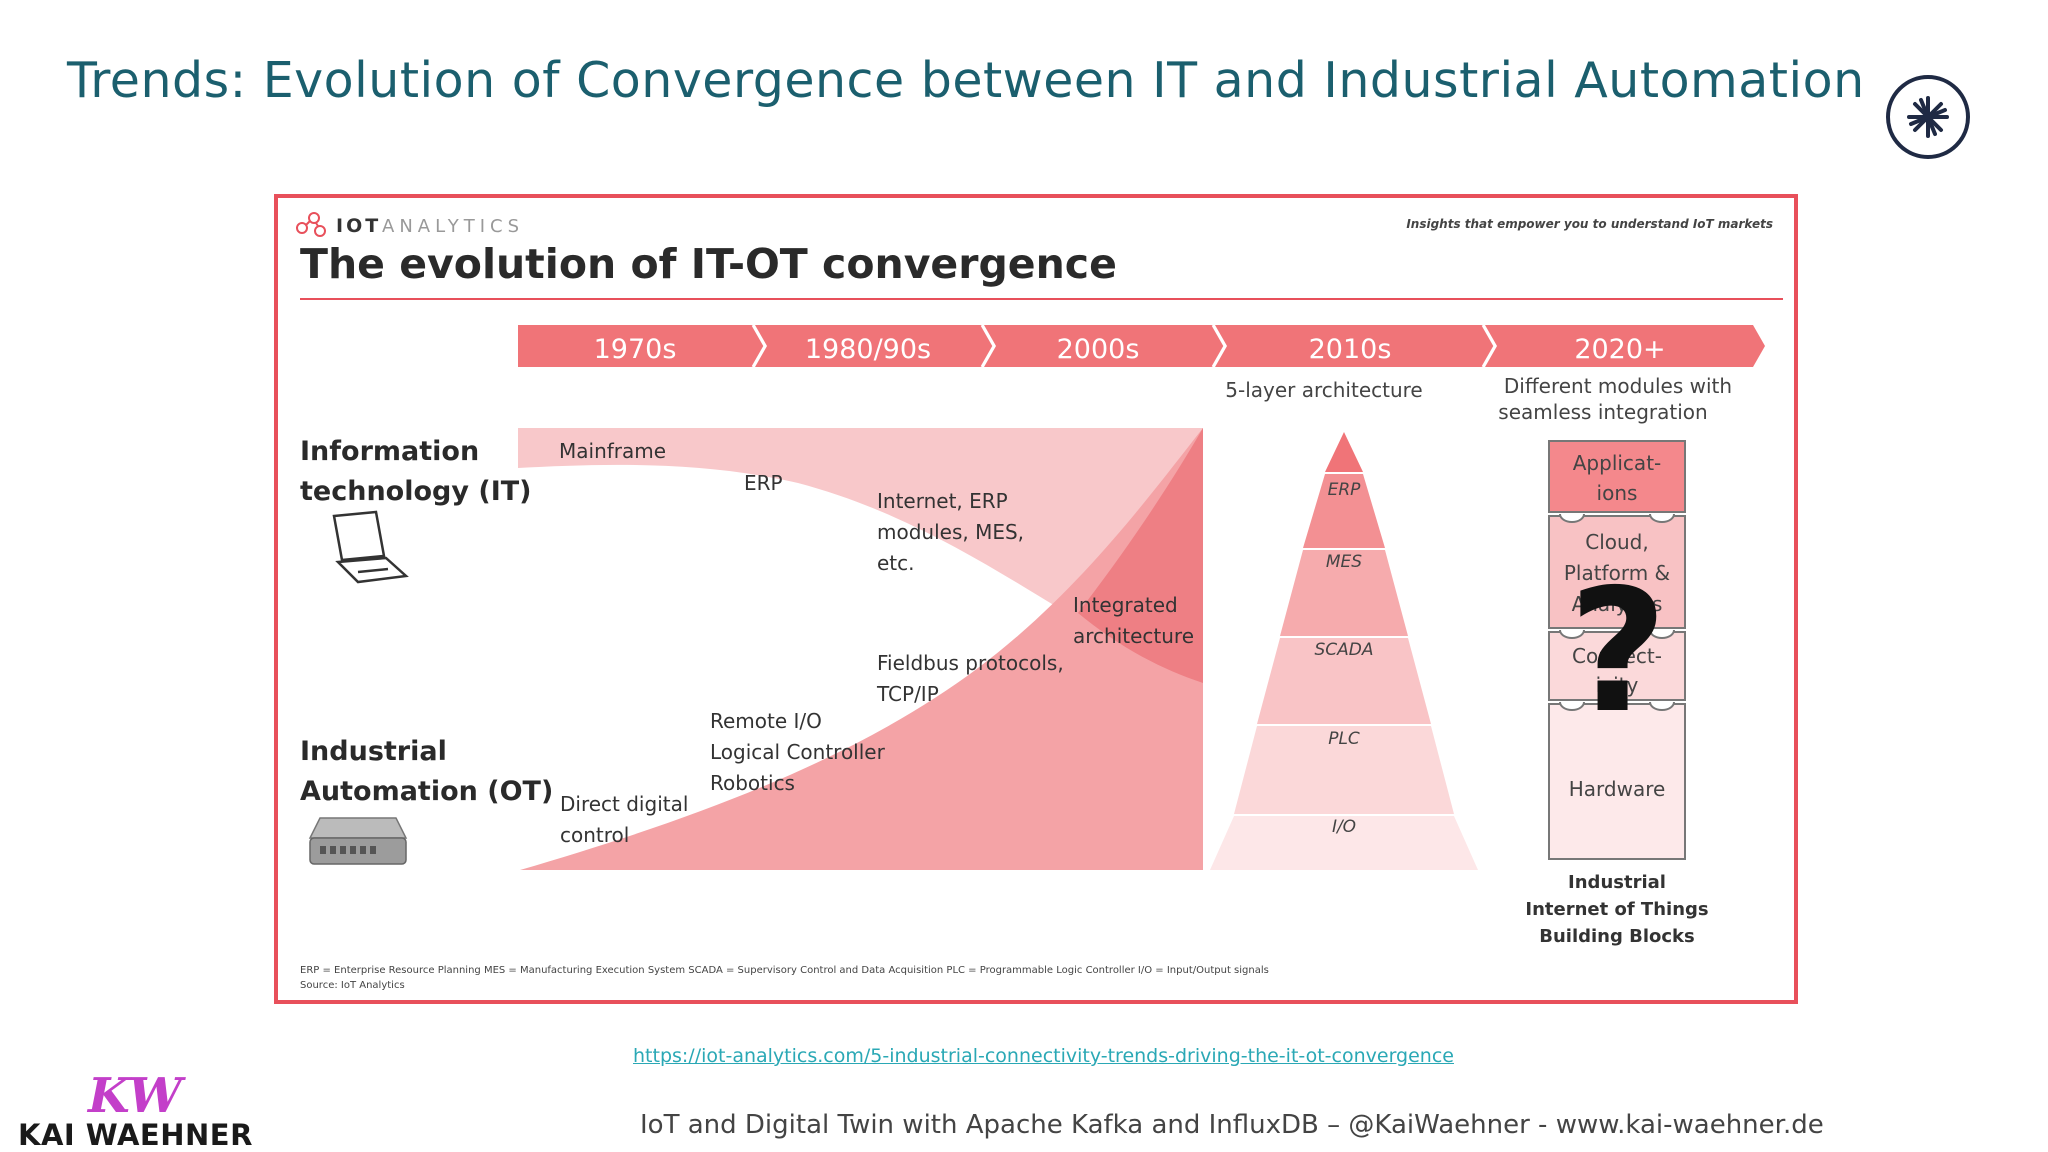  What do you see at coordinates (1619, 349) in the screenshot?
I see `era-label: 2020+` at bounding box center [1619, 349].